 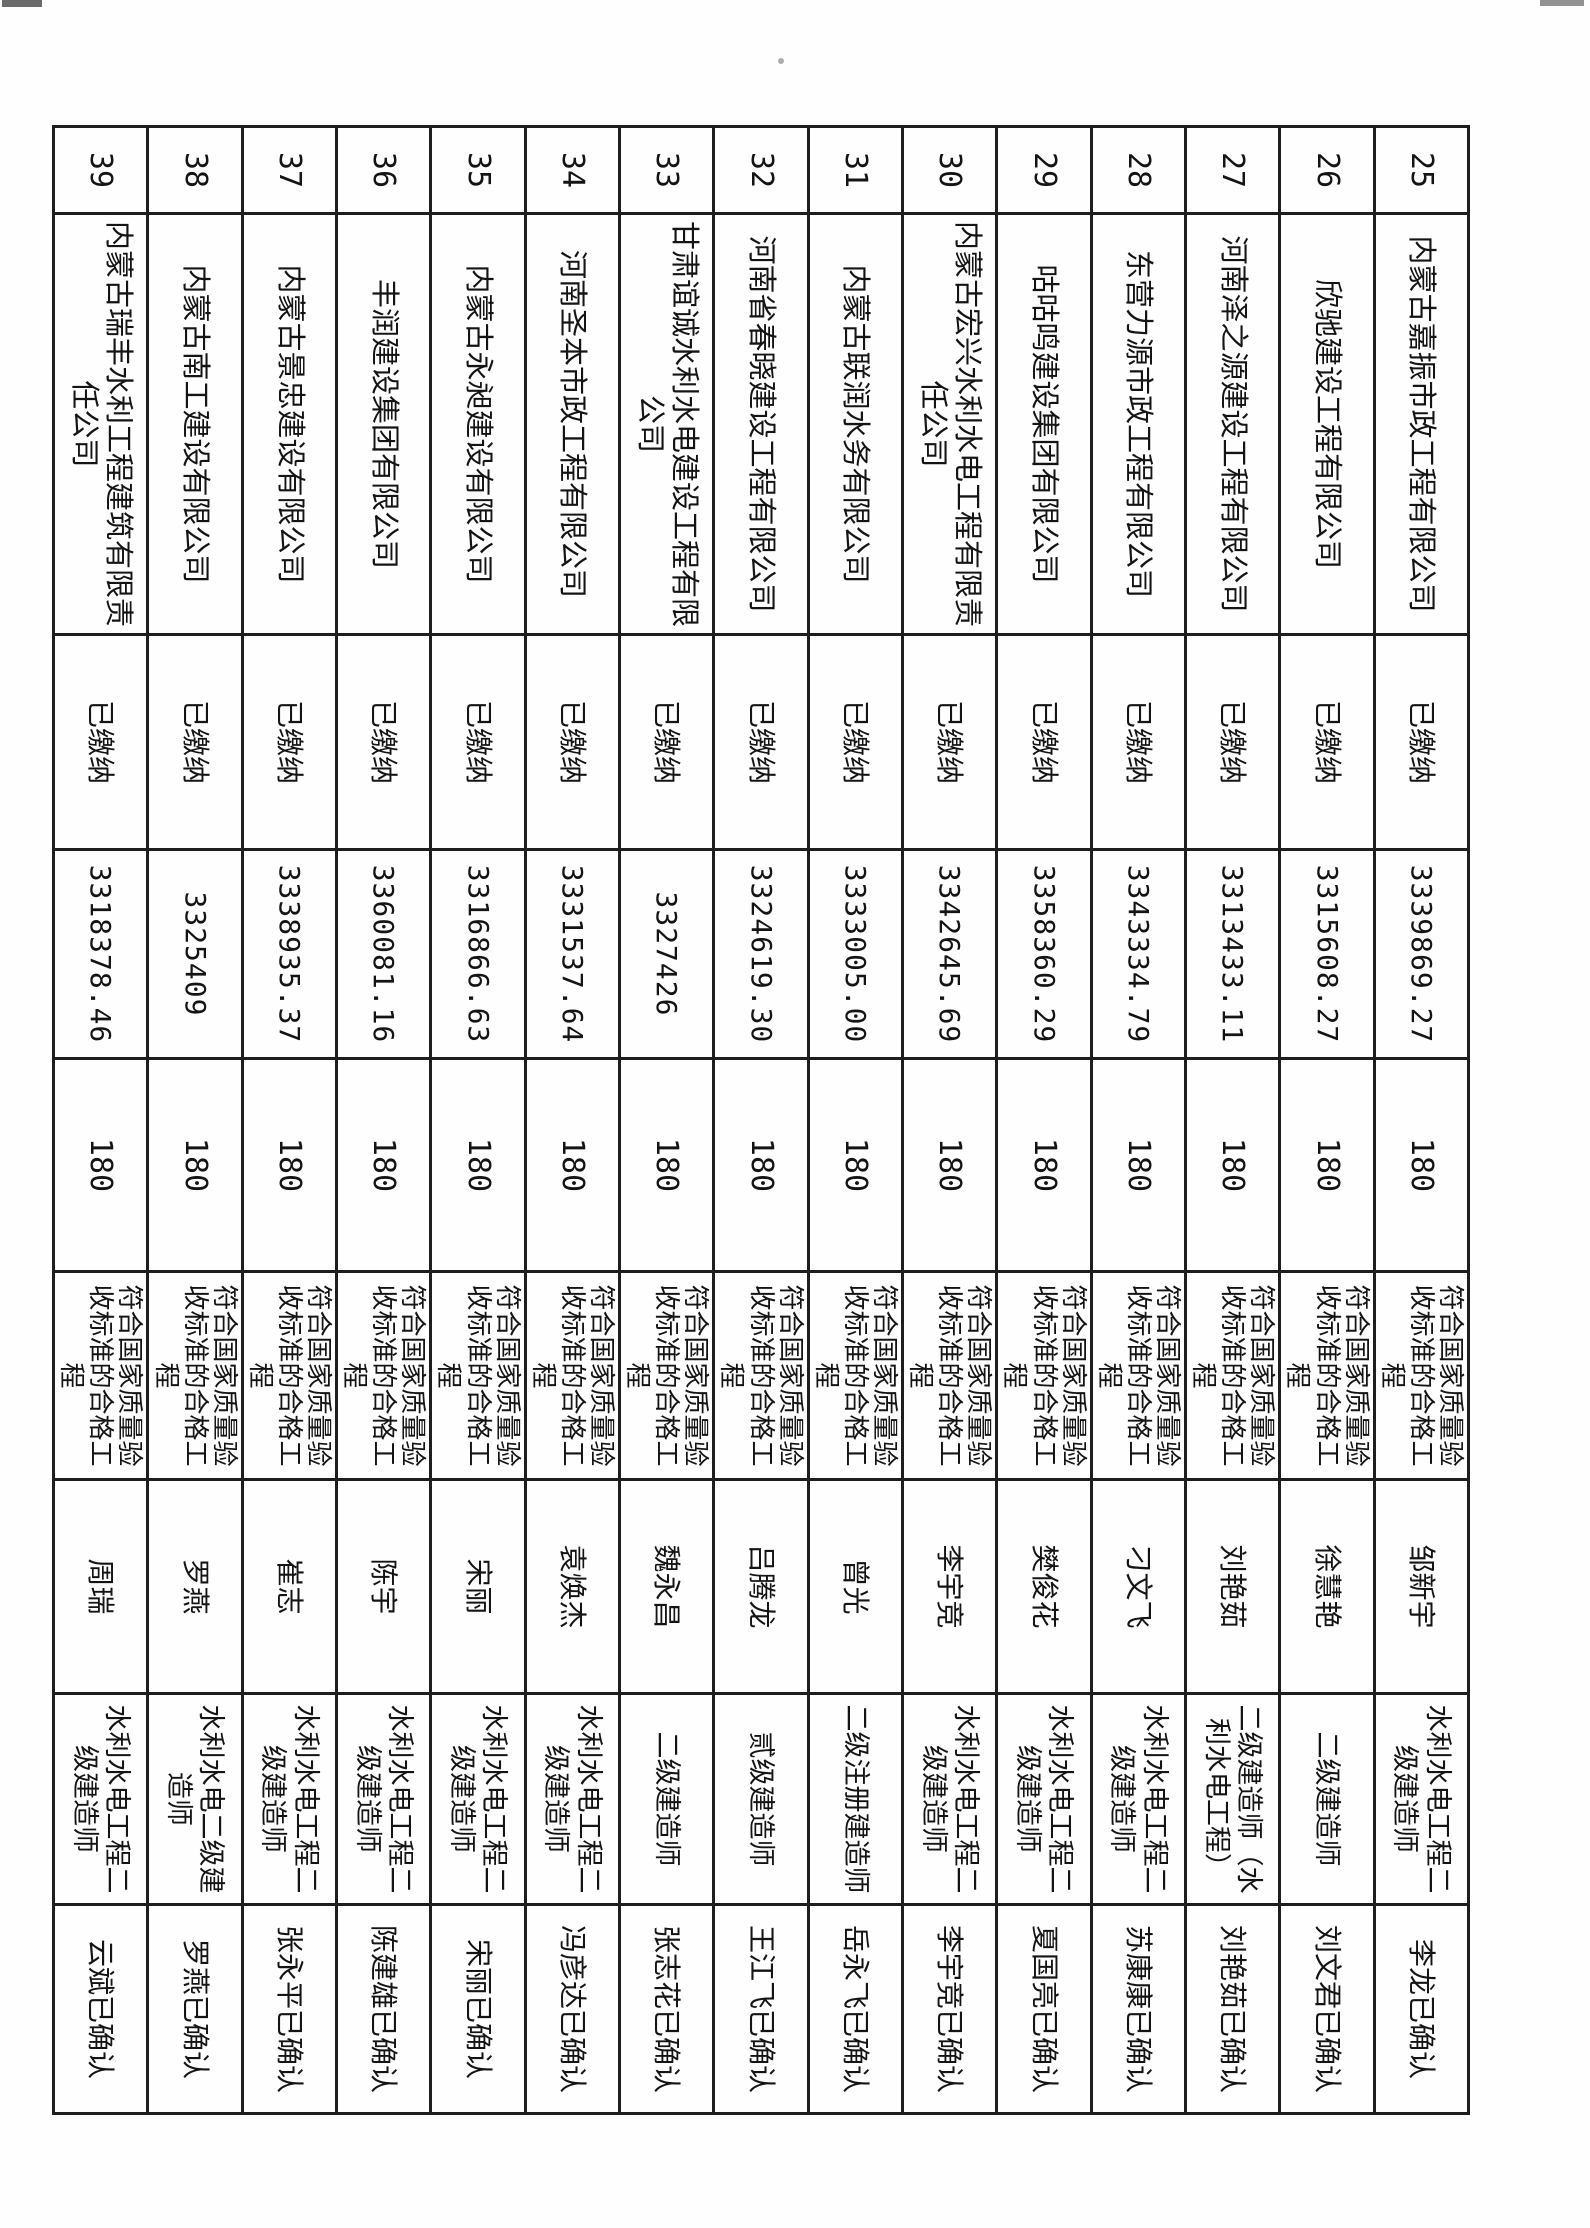 I want to click on bid-amount: 3331537.64, so click(x=572, y=954).